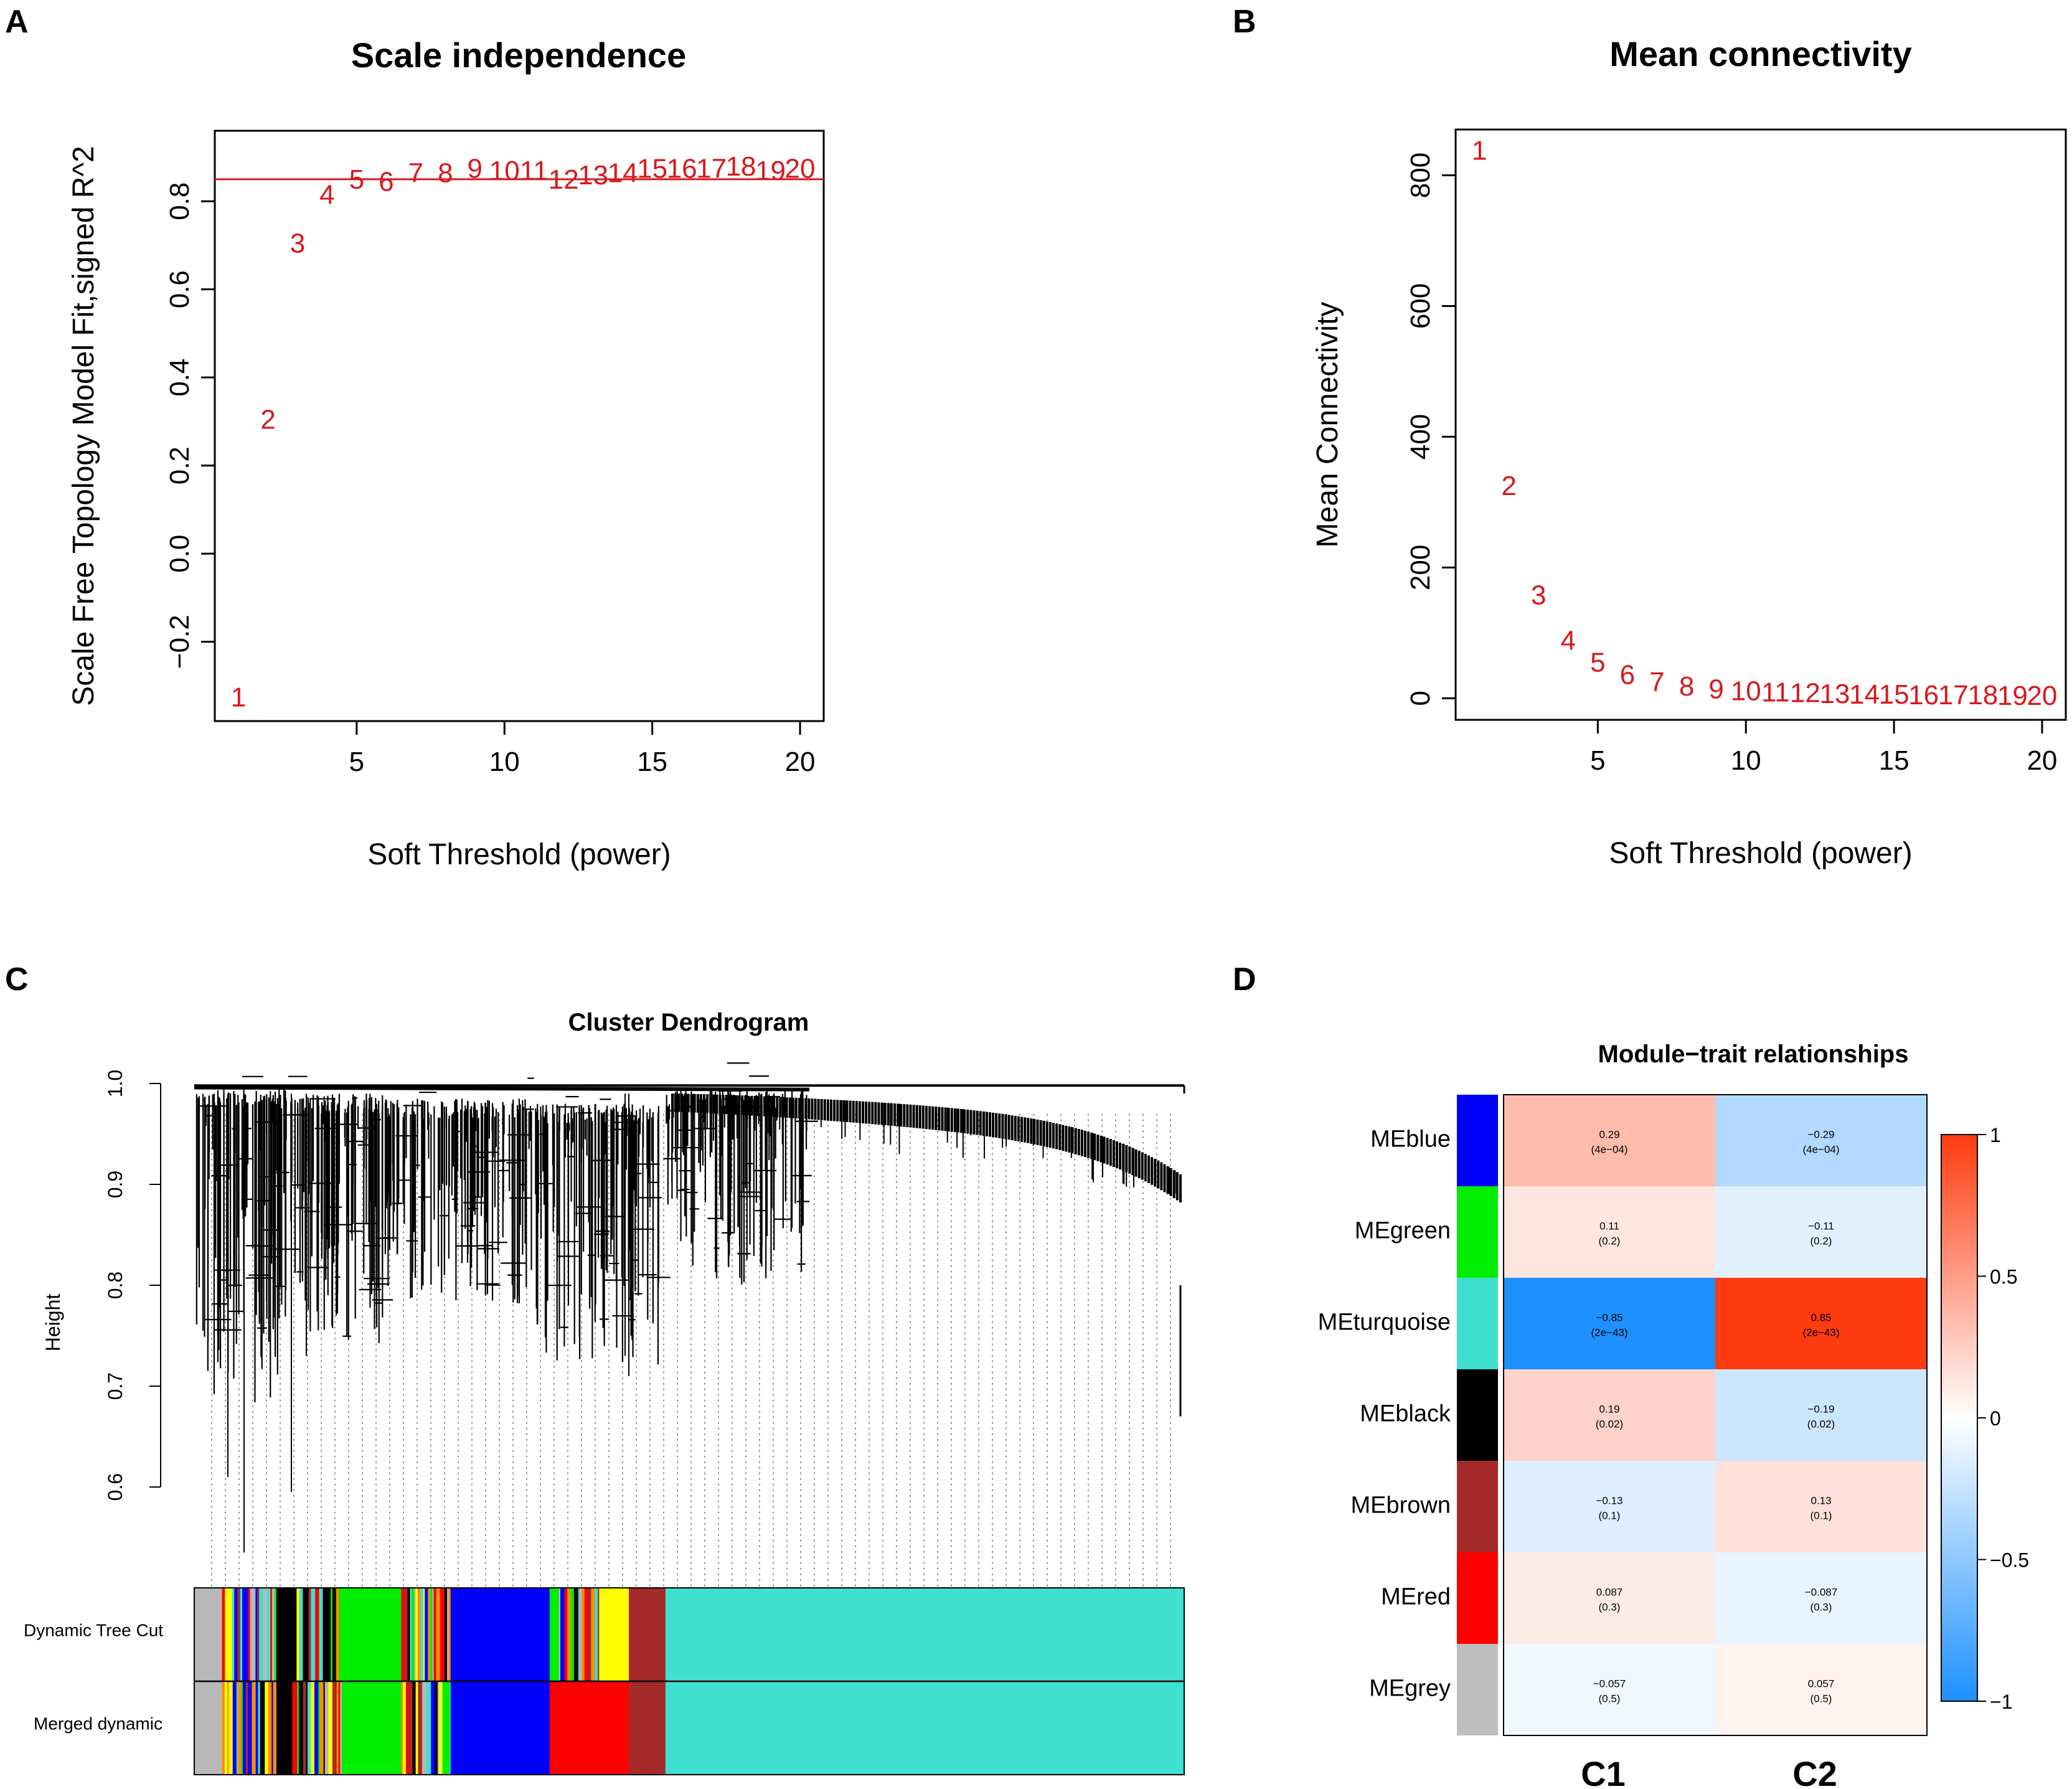 This screenshot has width=2072, height=1789. What do you see at coordinates (1995, 1135) in the screenshot?
I see `legend-tick-label: 1` at bounding box center [1995, 1135].